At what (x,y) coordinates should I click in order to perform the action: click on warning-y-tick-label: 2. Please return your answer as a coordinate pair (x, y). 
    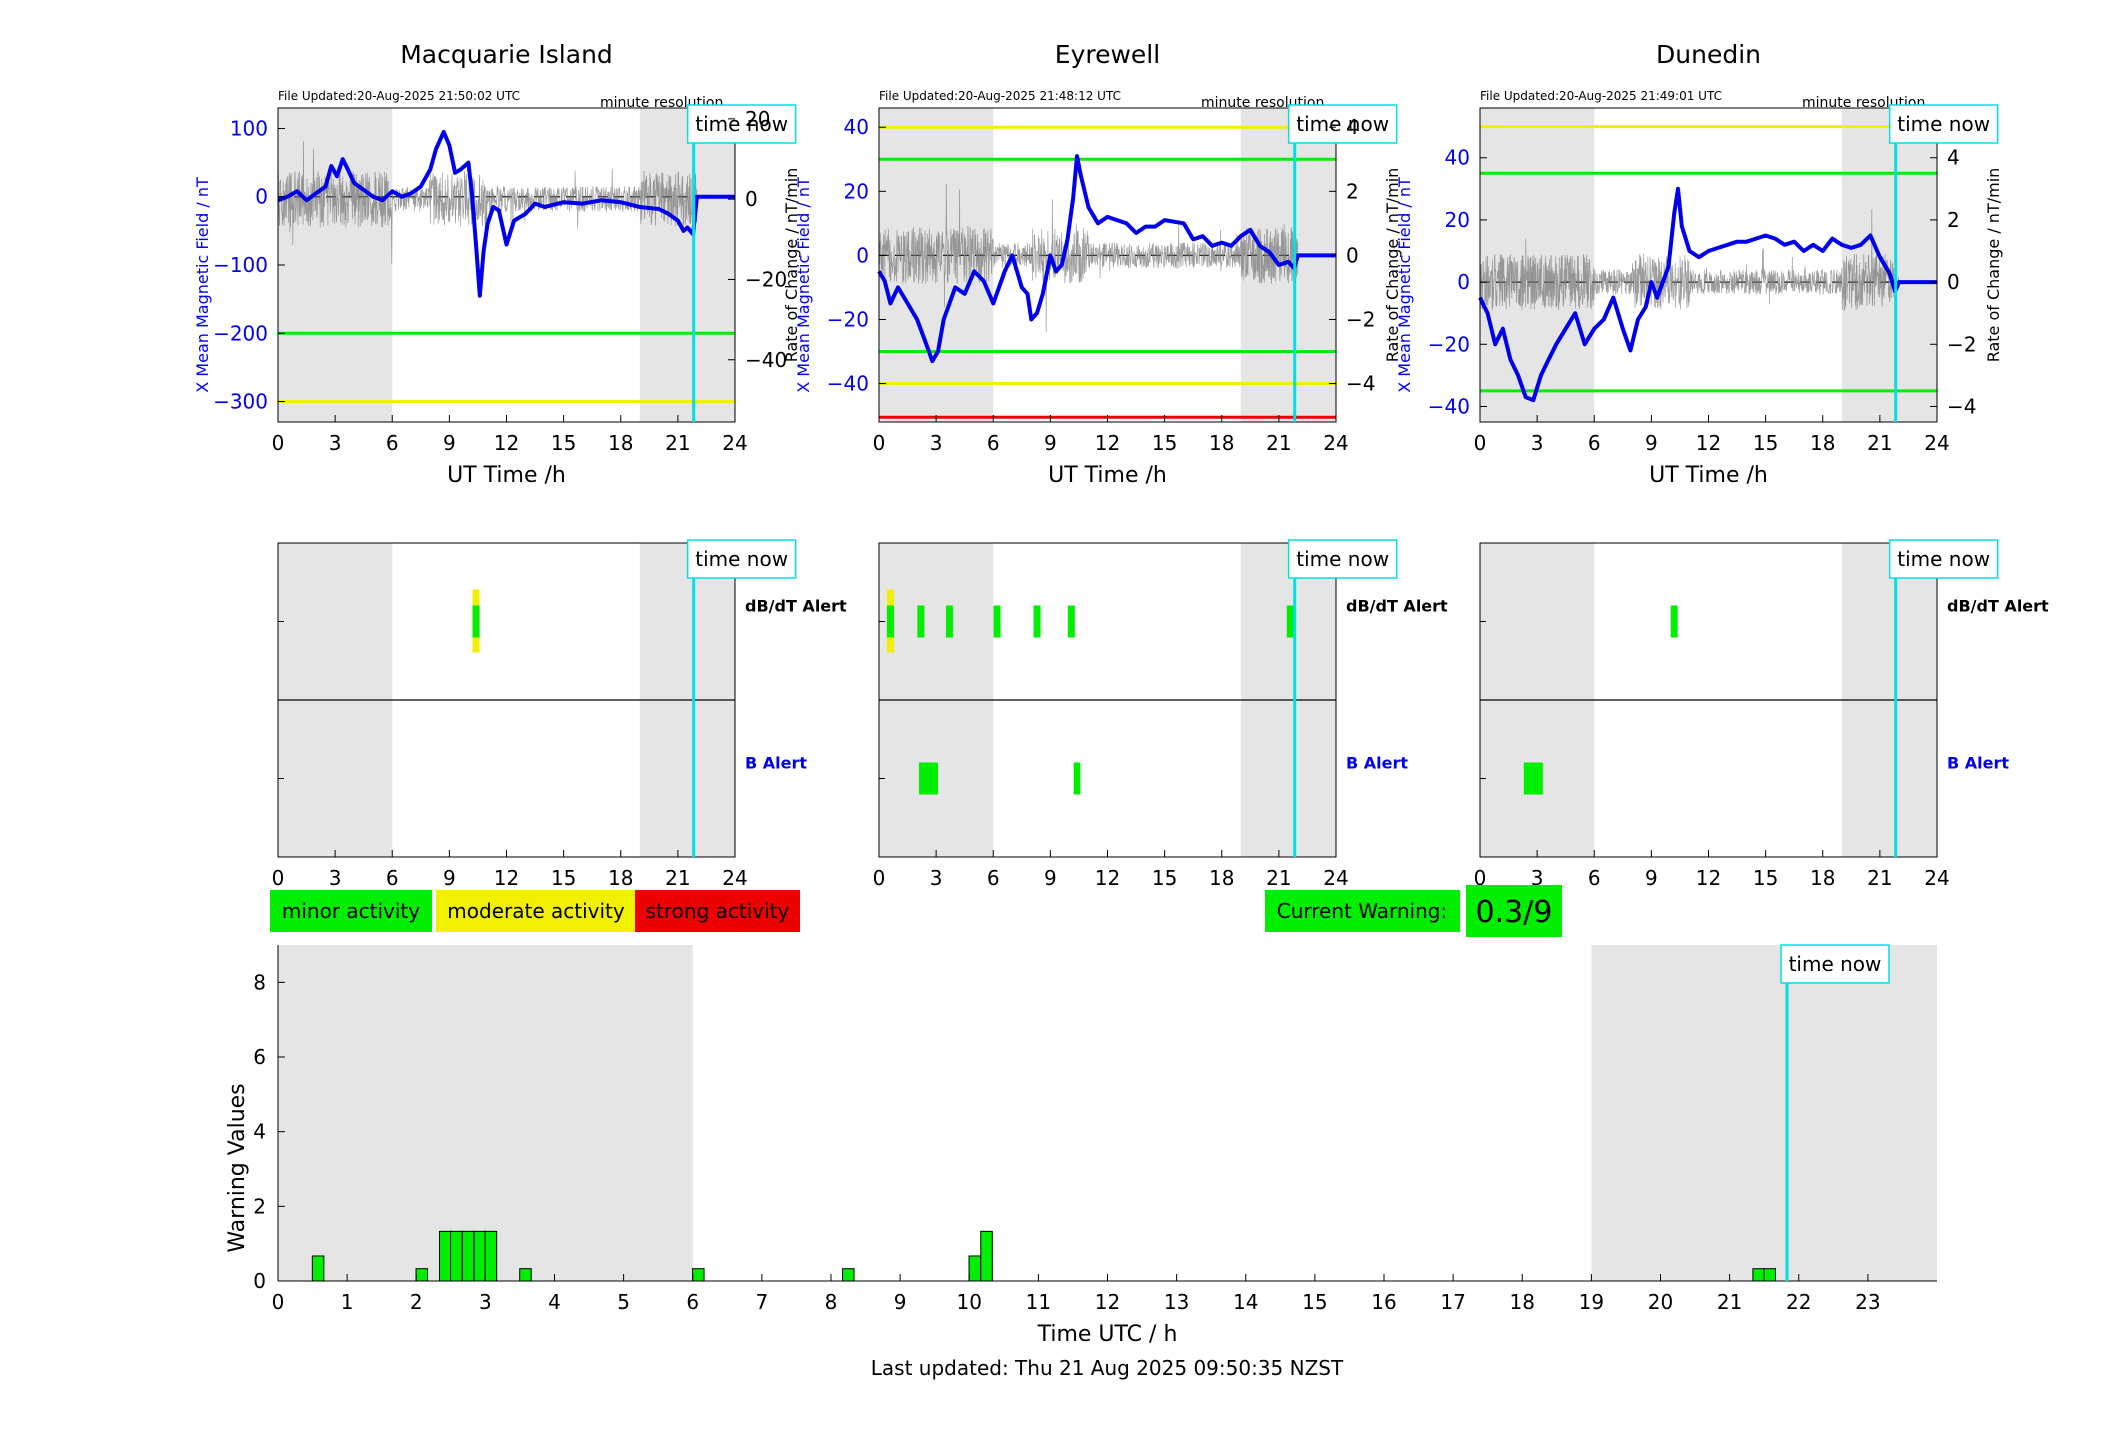
    Looking at the image, I should click on (259, 1206).